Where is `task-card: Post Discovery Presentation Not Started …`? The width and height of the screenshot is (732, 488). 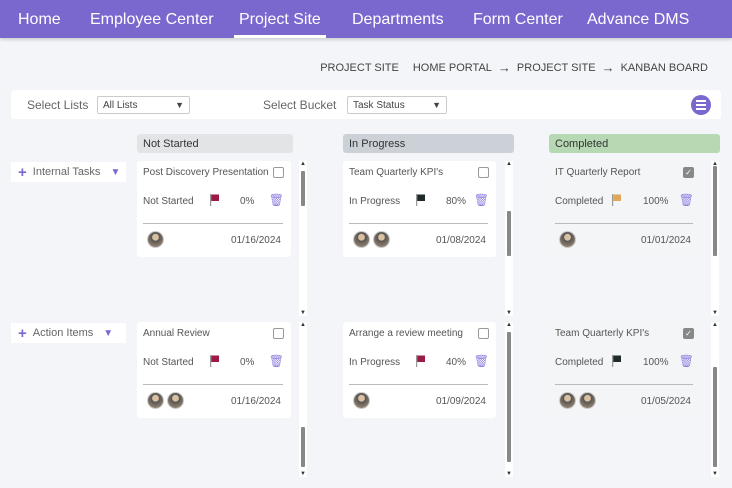
task-card: Post Discovery Presentation Not Started … is located at coordinates (214, 209).